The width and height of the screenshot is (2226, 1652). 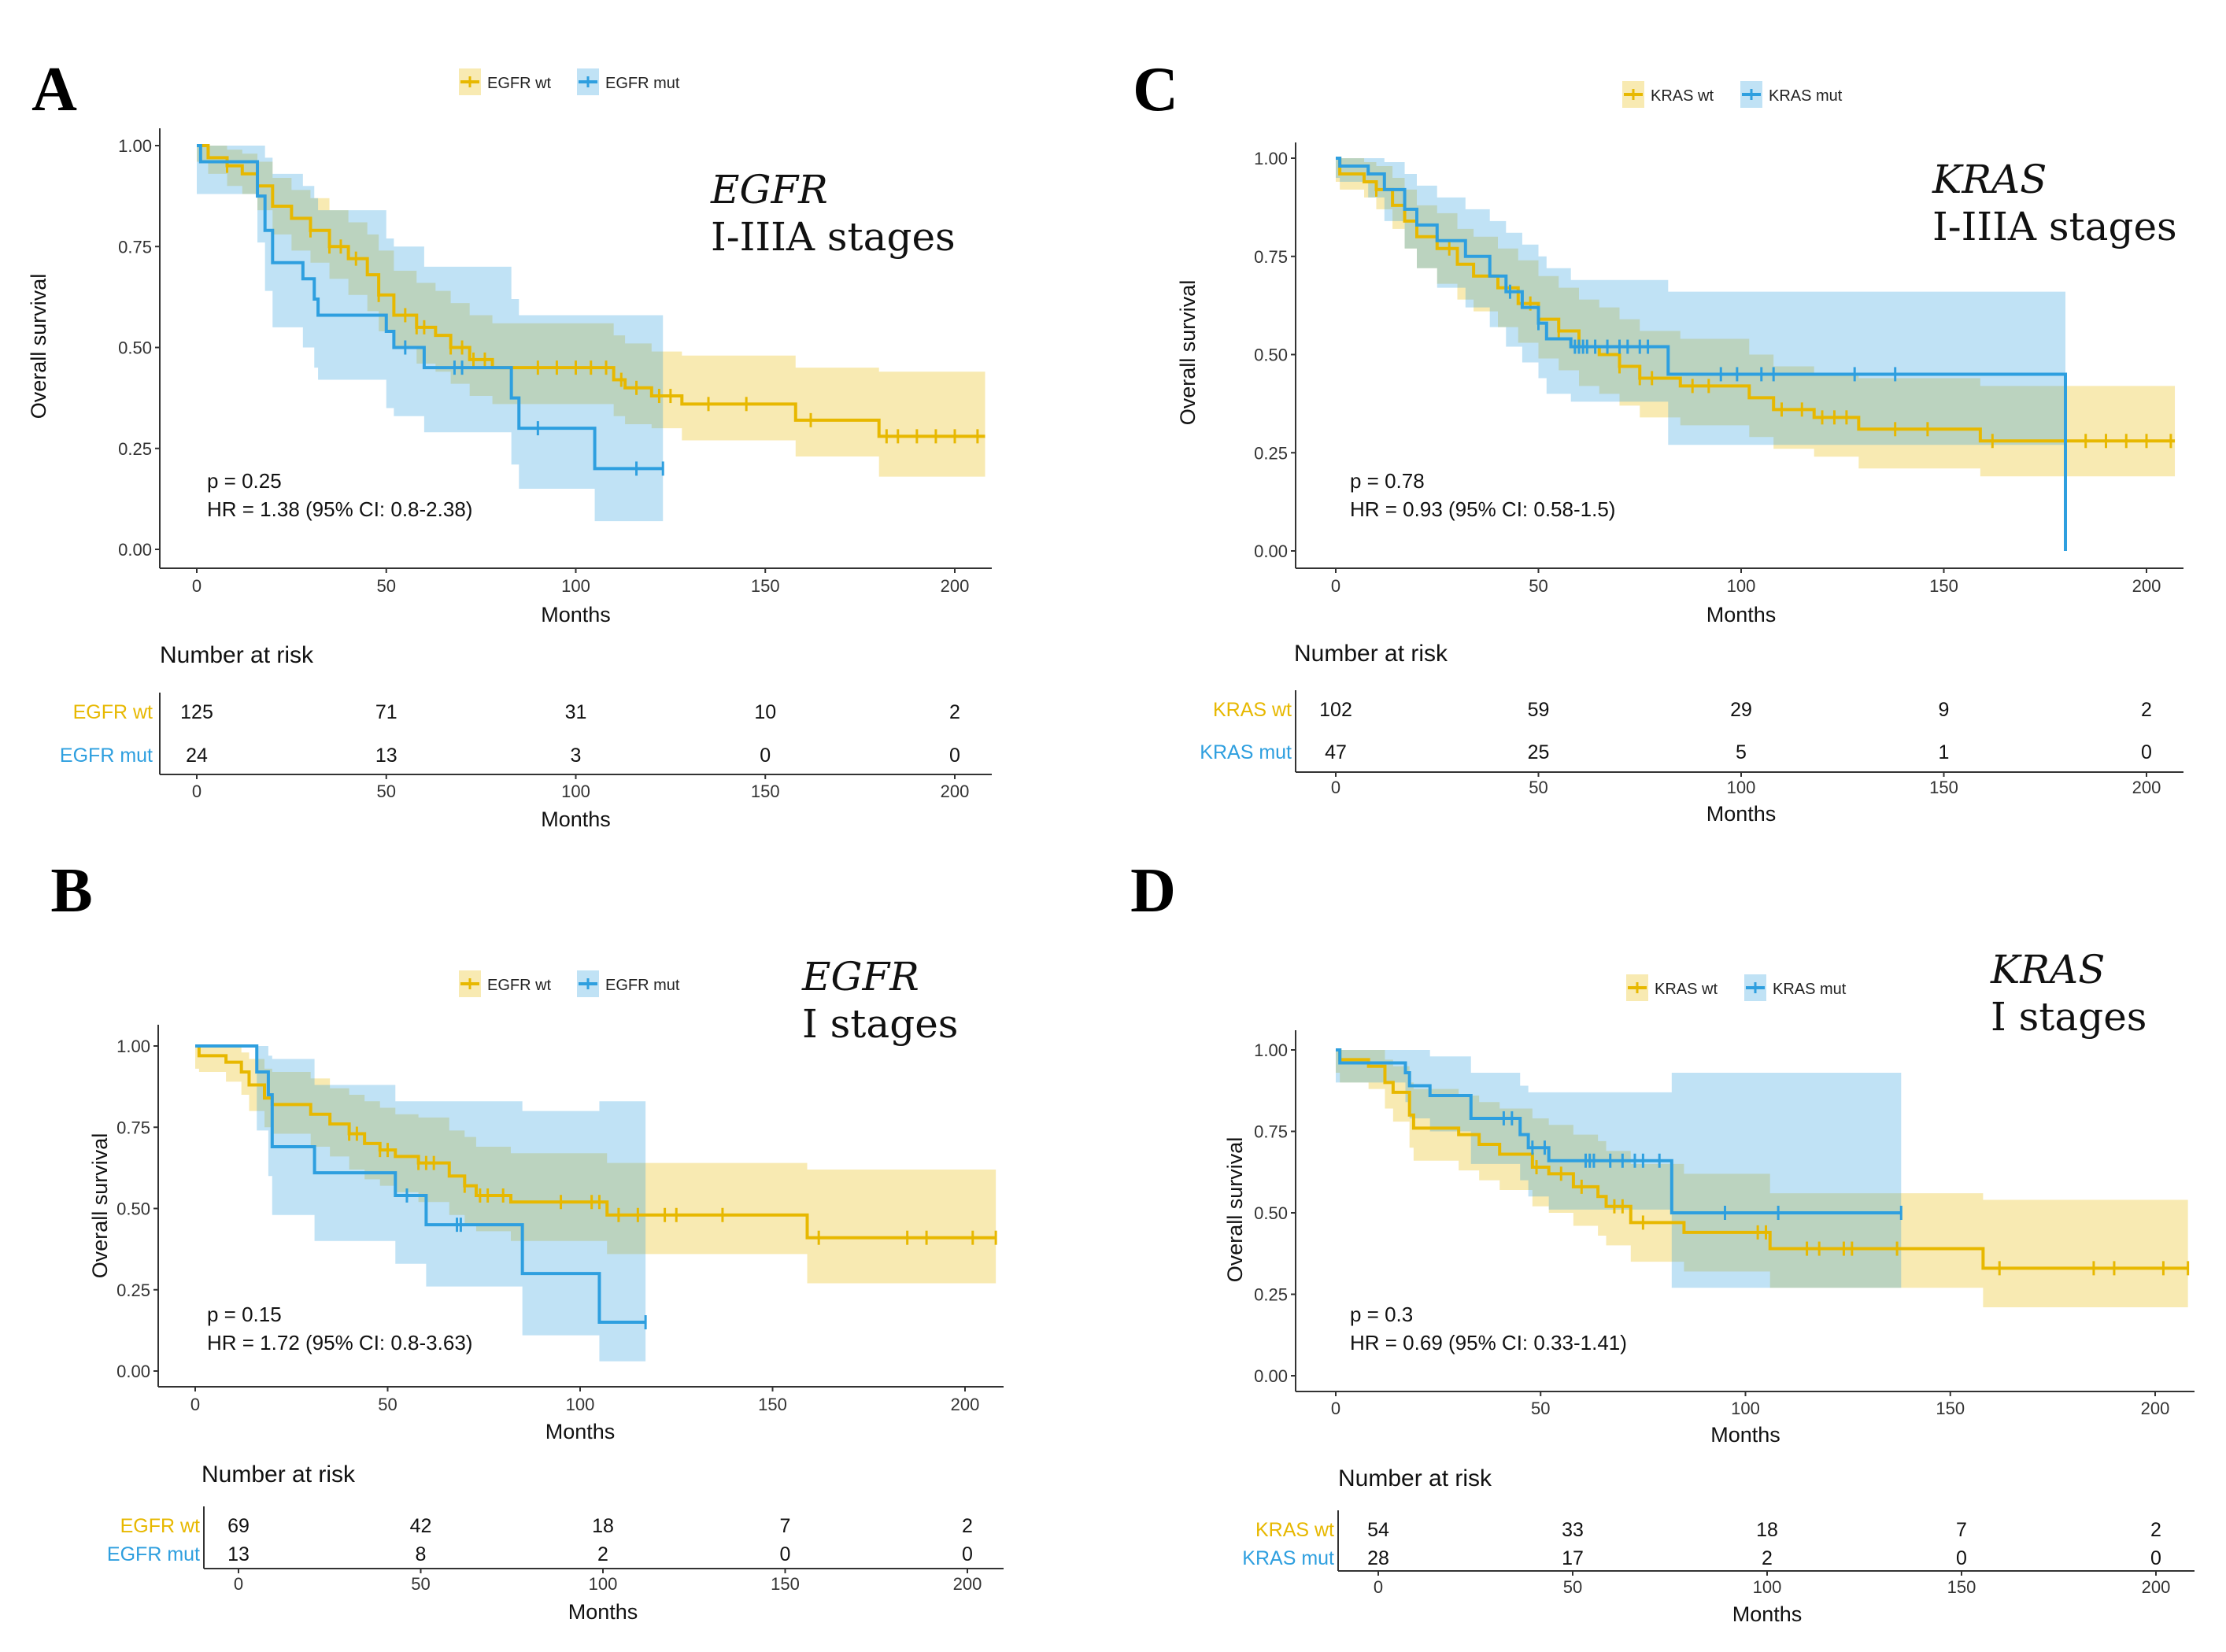 What do you see at coordinates (1741, 814) in the screenshot?
I see `risk-x-axis-title: Months` at bounding box center [1741, 814].